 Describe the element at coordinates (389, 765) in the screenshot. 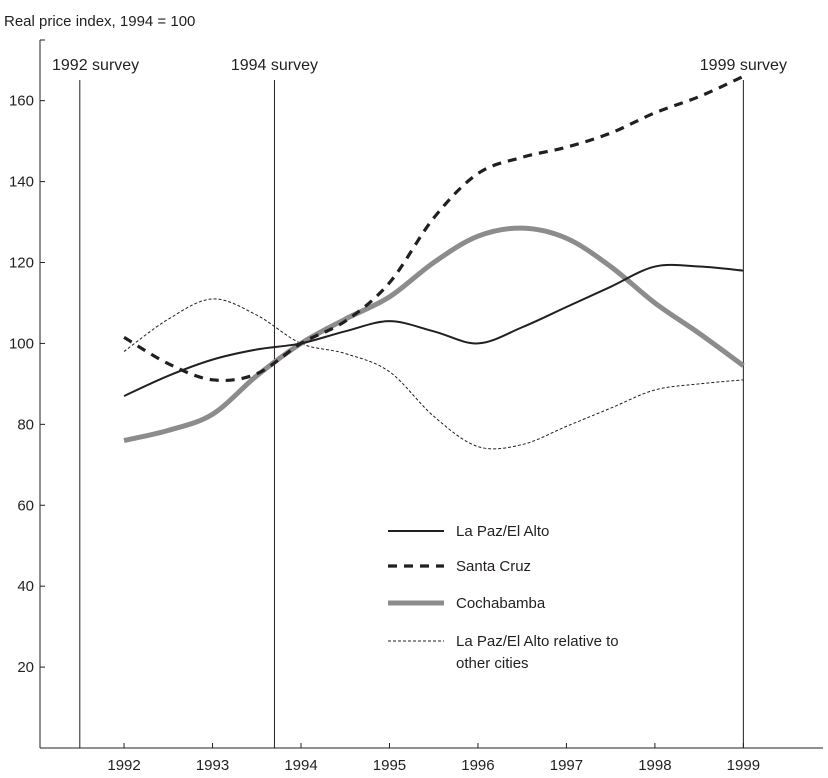

I see `x-tick-label: 1995` at that location.